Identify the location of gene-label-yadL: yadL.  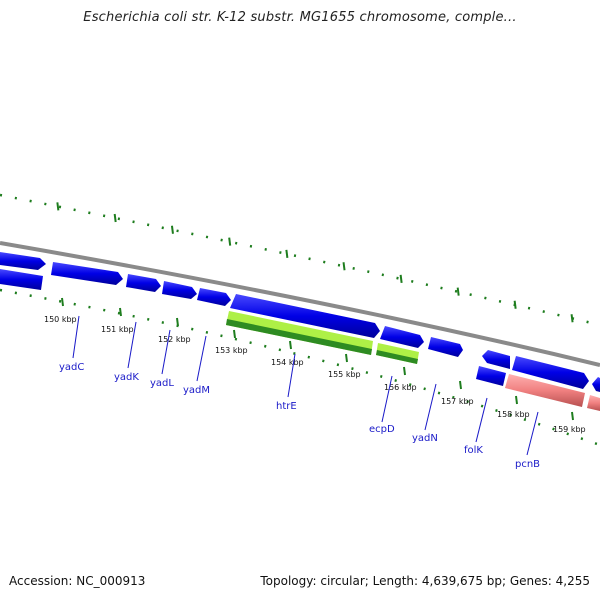
(162, 383).